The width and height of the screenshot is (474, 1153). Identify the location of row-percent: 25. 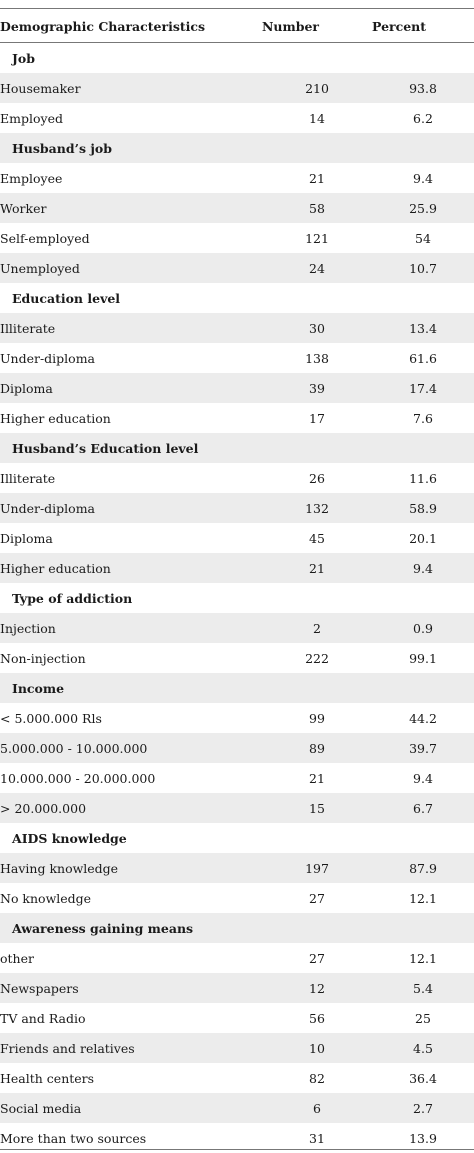
(423, 1018).